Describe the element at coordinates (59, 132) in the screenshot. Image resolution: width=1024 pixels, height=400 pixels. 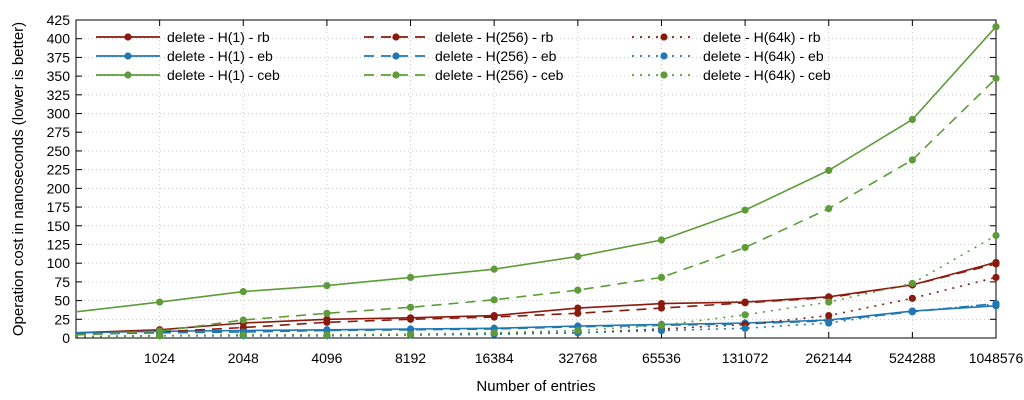
I see `y-tick-label: 275` at that location.